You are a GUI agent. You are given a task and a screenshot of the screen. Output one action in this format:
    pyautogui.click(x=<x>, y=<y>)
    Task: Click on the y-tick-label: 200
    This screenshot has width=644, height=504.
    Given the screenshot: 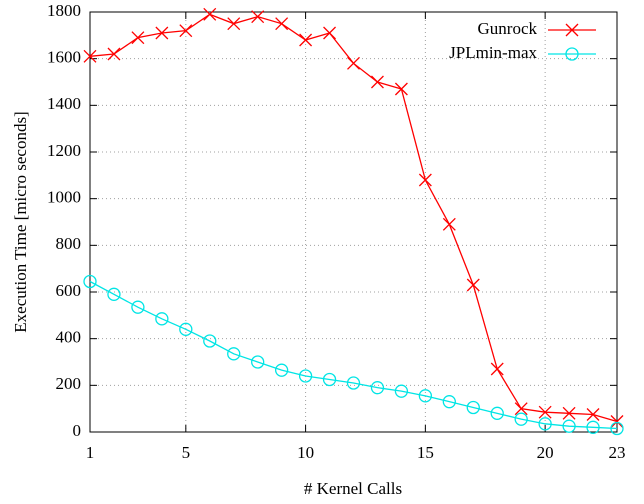 What is the action you would take?
    pyautogui.click(x=69, y=383)
    